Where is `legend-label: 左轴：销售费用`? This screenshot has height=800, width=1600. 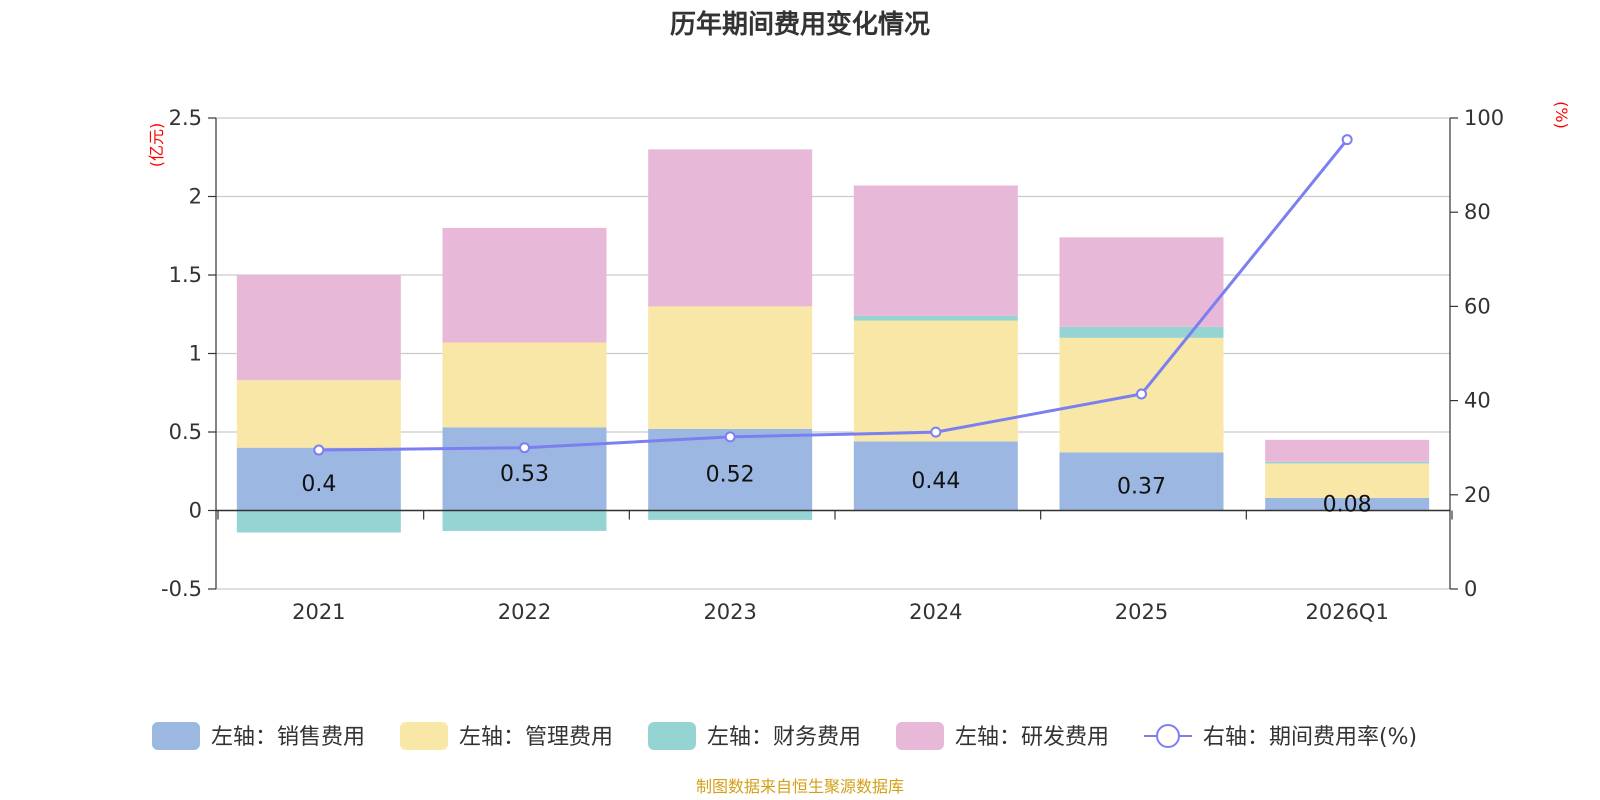 legend-label: 左轴：销售费用 is located at coordinates (288, 737).